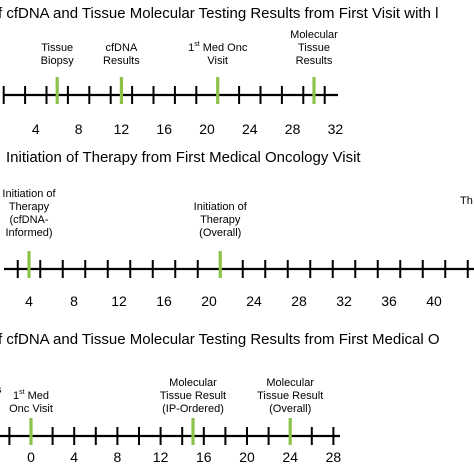 This screenshot has width=474, height=474. I want to click on event-label-line: 1st Med, so click(31, 395).